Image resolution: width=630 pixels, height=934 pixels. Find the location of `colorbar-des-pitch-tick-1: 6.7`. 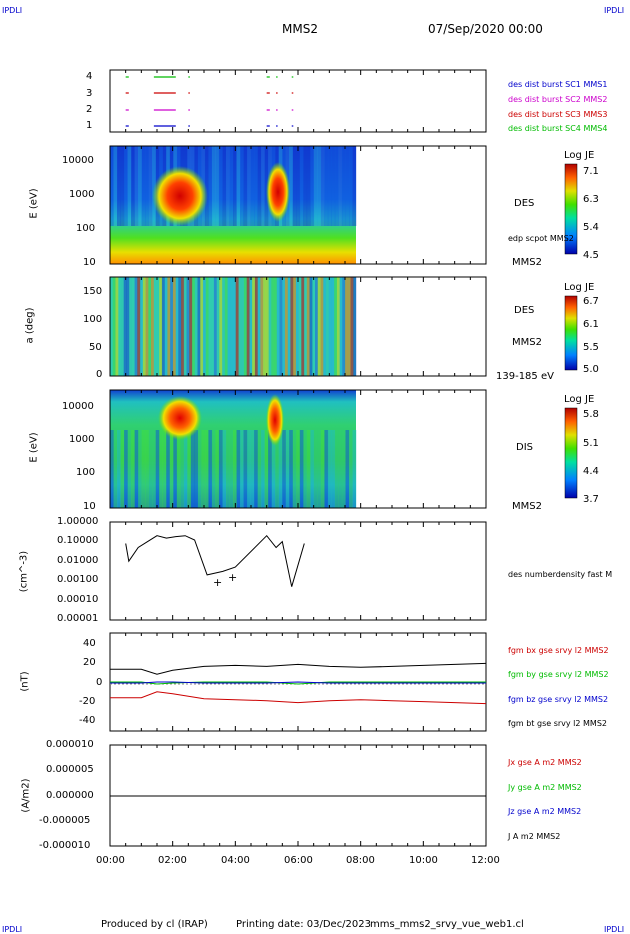

colorbar-des-pitch-tick-1: 6.7 is located at coordinates (591, 301).